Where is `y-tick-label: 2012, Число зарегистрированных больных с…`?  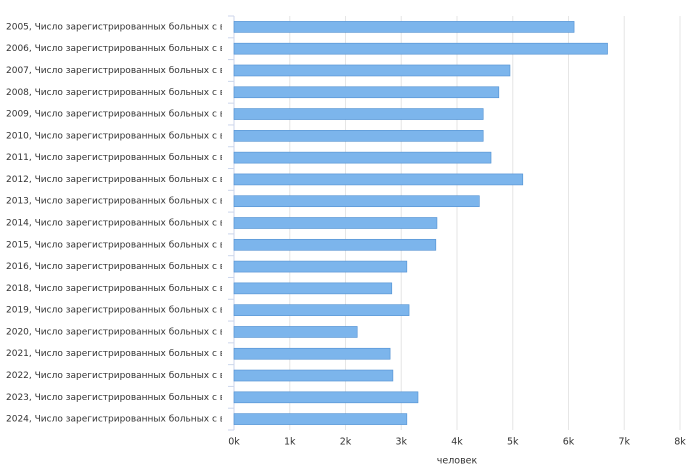
y-tick-label: 2012, Число зарегистрированных больных с… is located at coordinates (119, 180).